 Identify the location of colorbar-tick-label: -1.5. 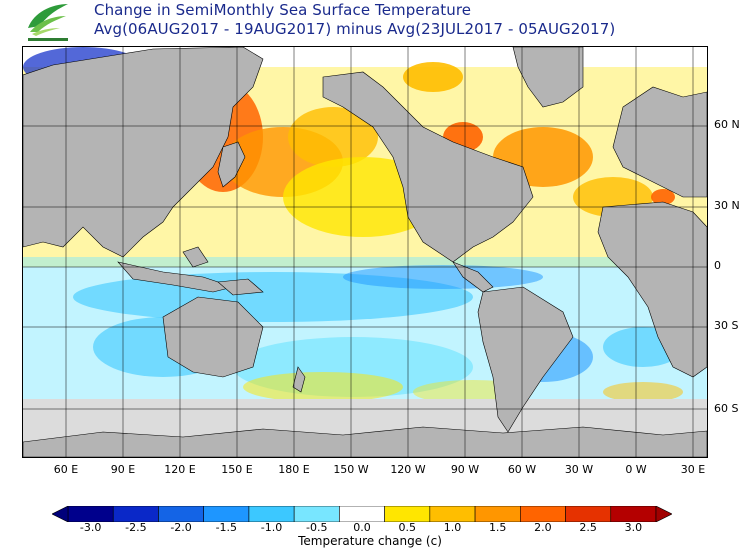
(226, 527).